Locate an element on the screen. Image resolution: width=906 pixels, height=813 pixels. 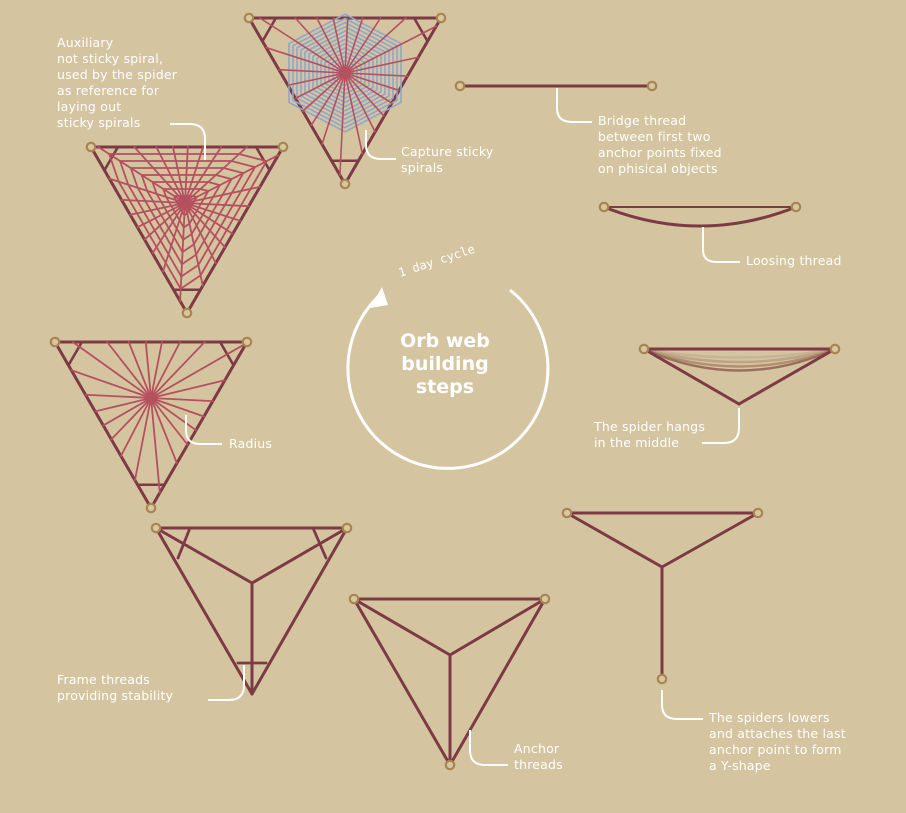
label-hangs: The spider hangs in the middle is located at coordinates (650, 434).